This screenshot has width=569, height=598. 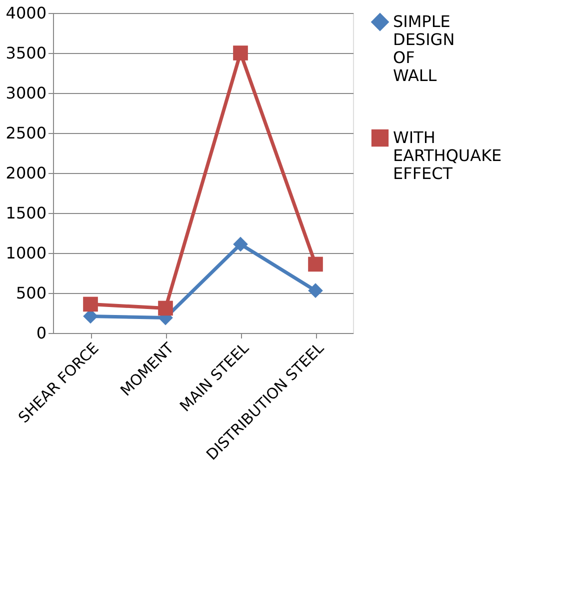 I want to click on y-tick-label: 500, so click(x=31, y=293).